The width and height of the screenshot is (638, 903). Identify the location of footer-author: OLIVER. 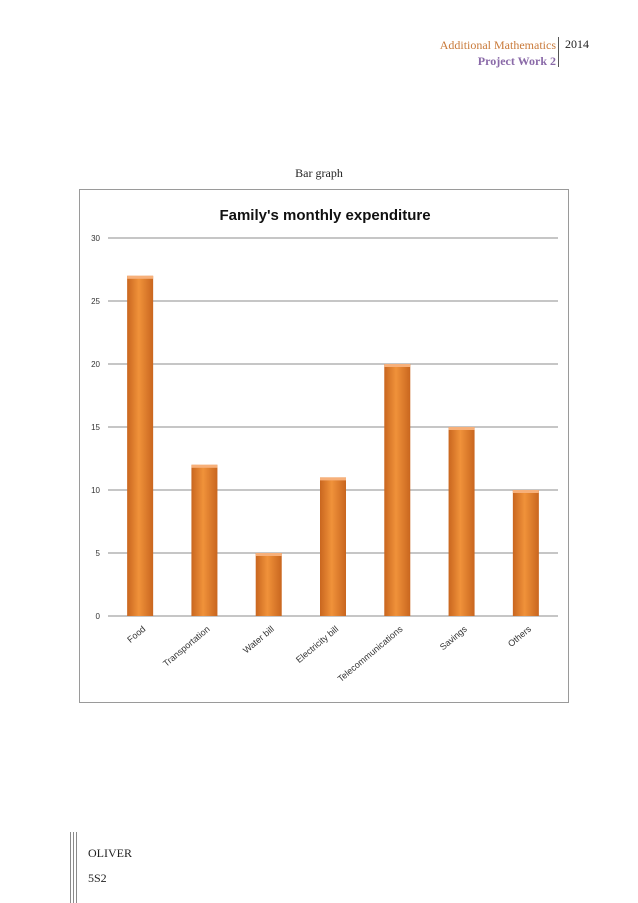
(110, 853).